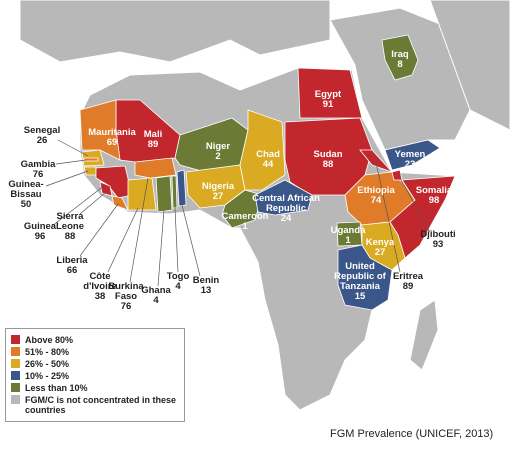 This screenshot has width=510, height=449. I want to click on country-name: Ghana, so click(156, 290).